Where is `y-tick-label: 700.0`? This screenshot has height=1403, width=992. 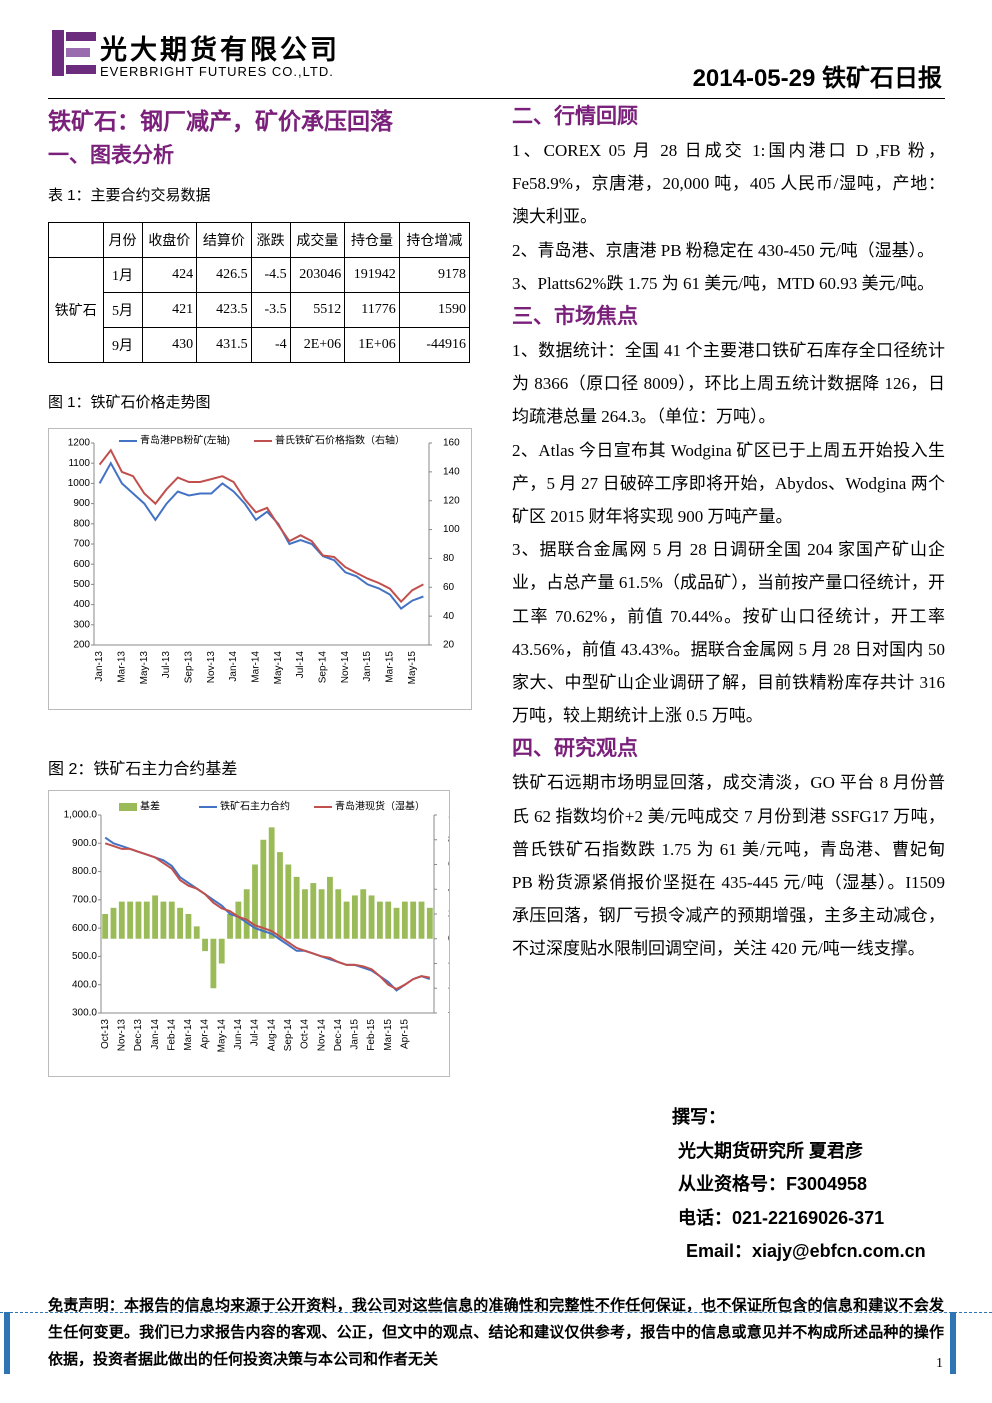
y-tick-label: 700.0 is located at coordinates (84, 899).